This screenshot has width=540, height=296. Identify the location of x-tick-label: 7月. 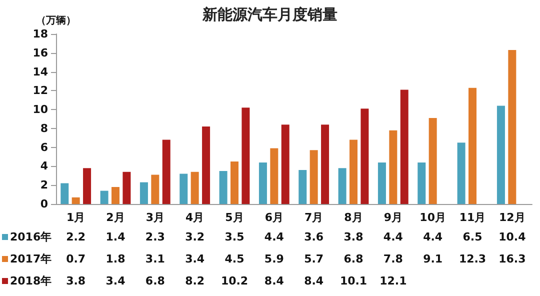
(314, 217).